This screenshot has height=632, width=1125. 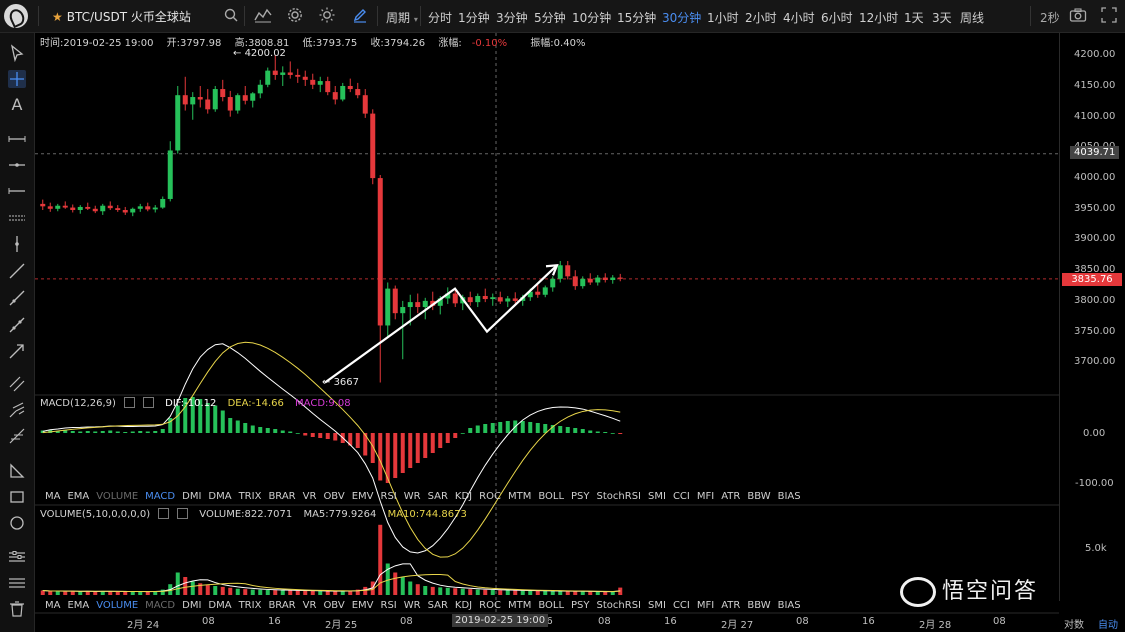 What do you see at coordinates (1108, 625) in the screenshot?
I see `auto-scale-toggle: 自动` at bounding box center [1108, 625].